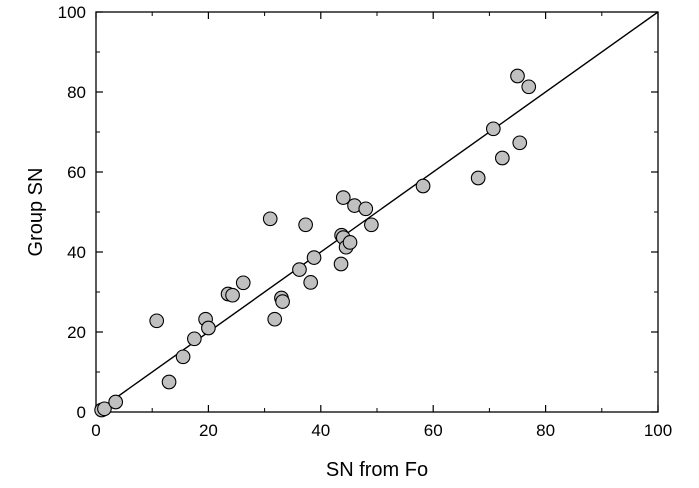  Describe the element at coordinates (81, 412) in the screenshot. I see `y-tick-label: 0` at that location.